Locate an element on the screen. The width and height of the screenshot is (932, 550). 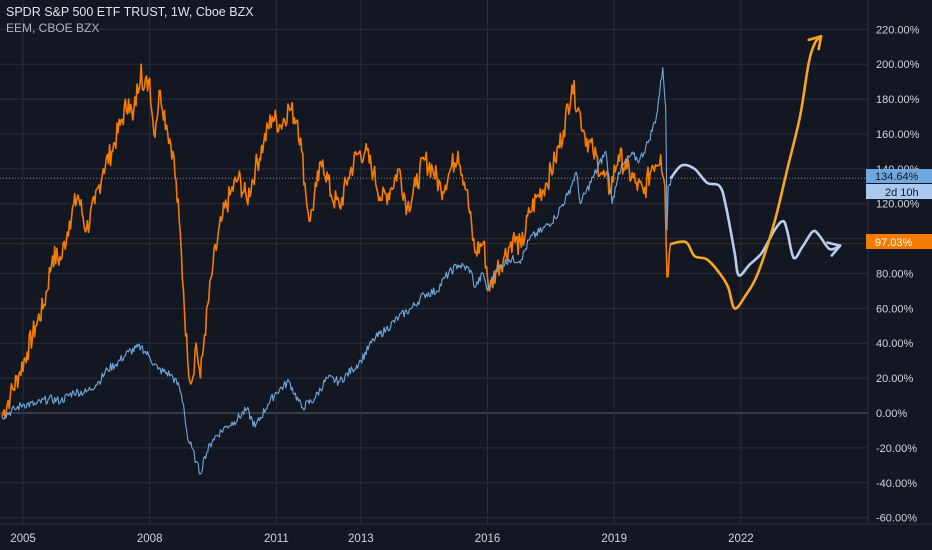
y-tick-label: 0.00% is located at coordinates (891, 414).